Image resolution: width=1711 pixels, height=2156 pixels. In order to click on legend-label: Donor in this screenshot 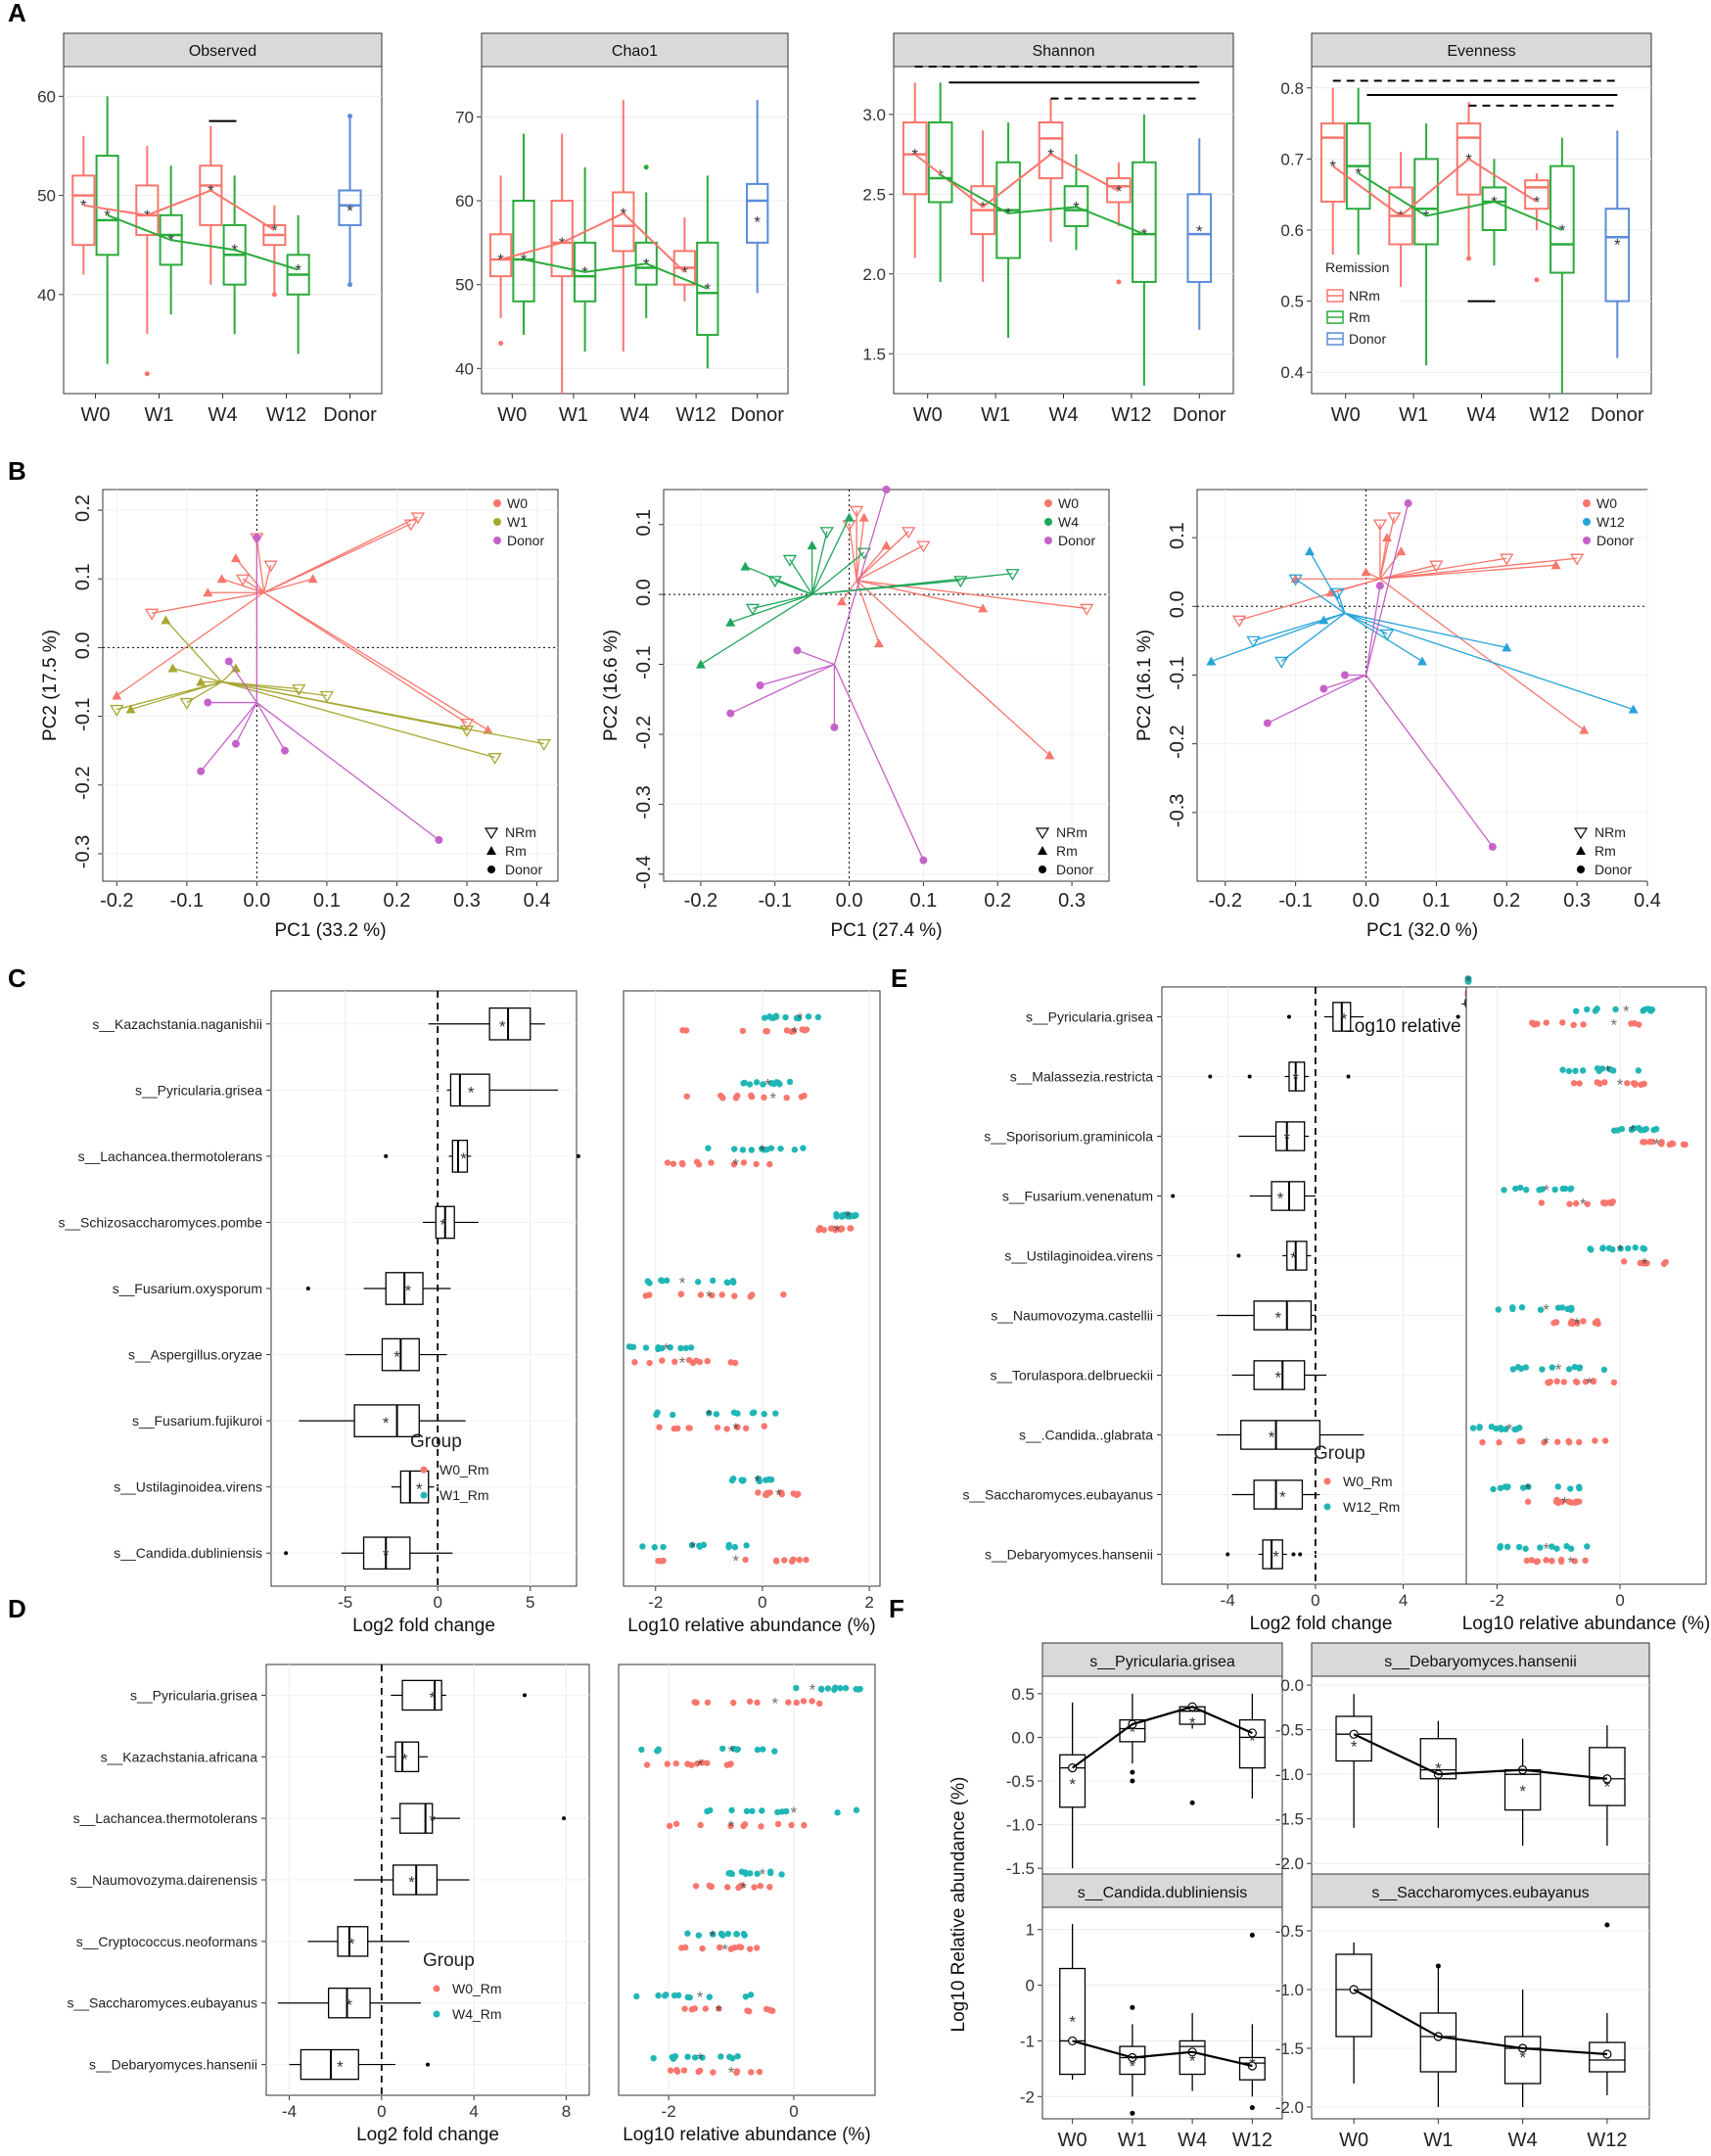, I will do `click(525, 540)`.